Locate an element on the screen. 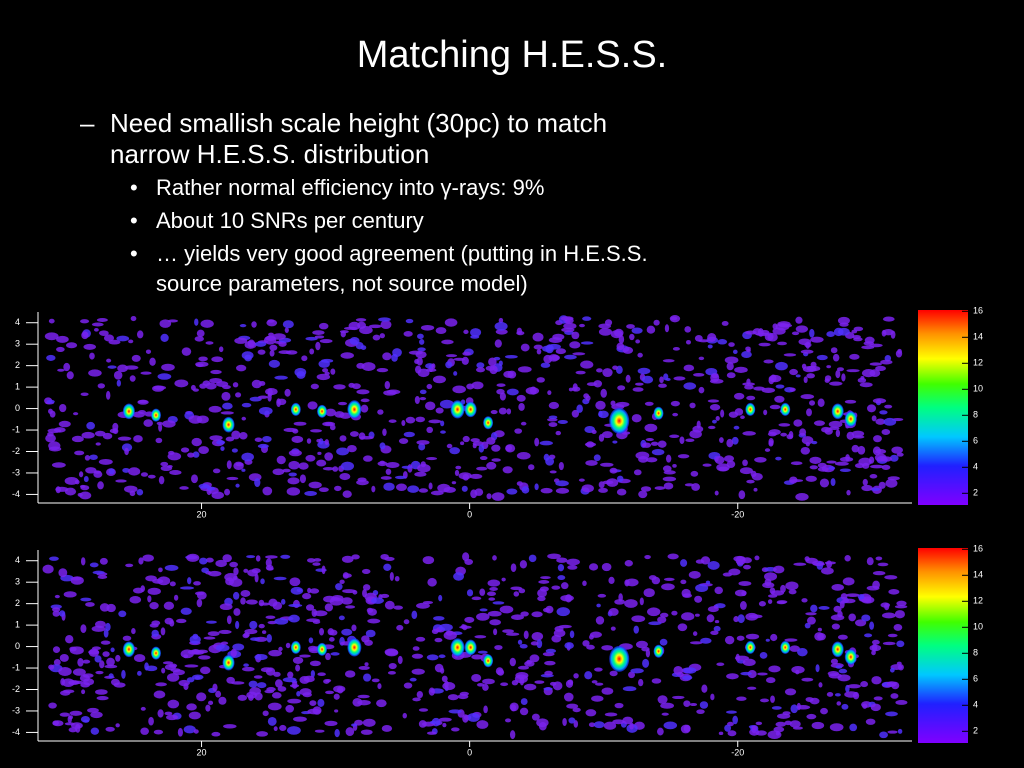  y-tick-label: -2 is located at coordinates (16, 689).